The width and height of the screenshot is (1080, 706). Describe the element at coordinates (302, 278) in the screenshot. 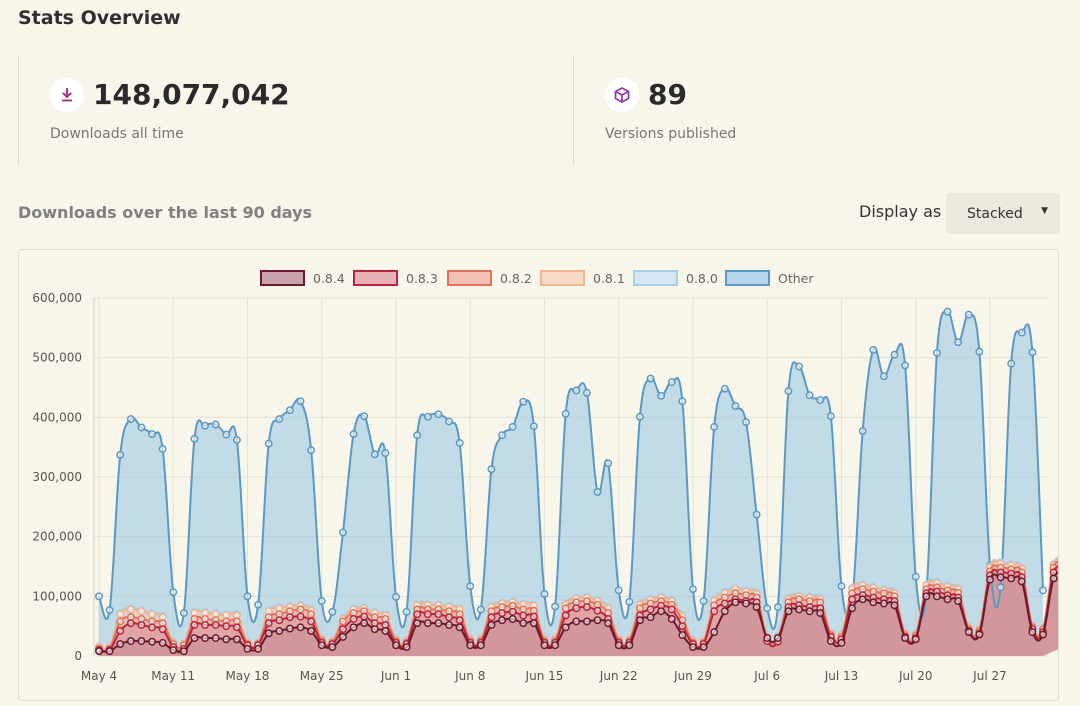

I see `legend-item-0-8-4: 0.8.4` at that location.